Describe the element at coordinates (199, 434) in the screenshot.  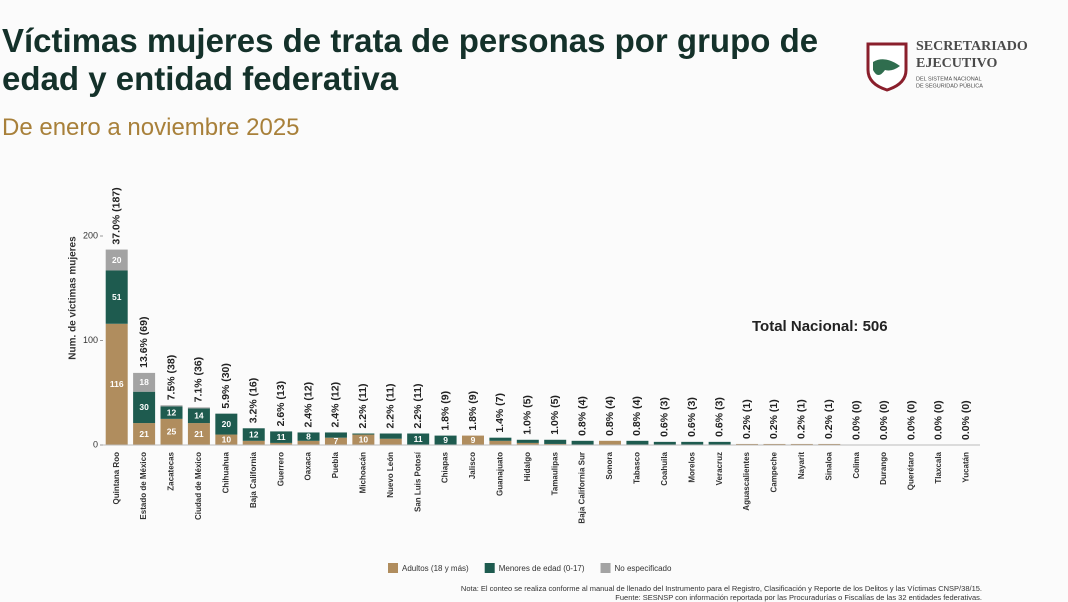
I see `segment-label: 21` at that location.